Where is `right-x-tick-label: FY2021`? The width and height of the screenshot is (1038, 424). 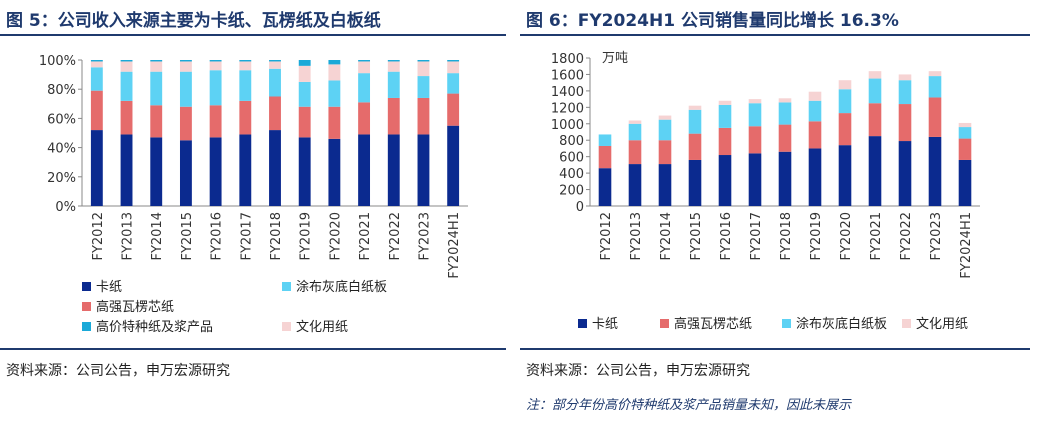
right-x-tick-label: FY2021 is located at coordinates (876, 236).